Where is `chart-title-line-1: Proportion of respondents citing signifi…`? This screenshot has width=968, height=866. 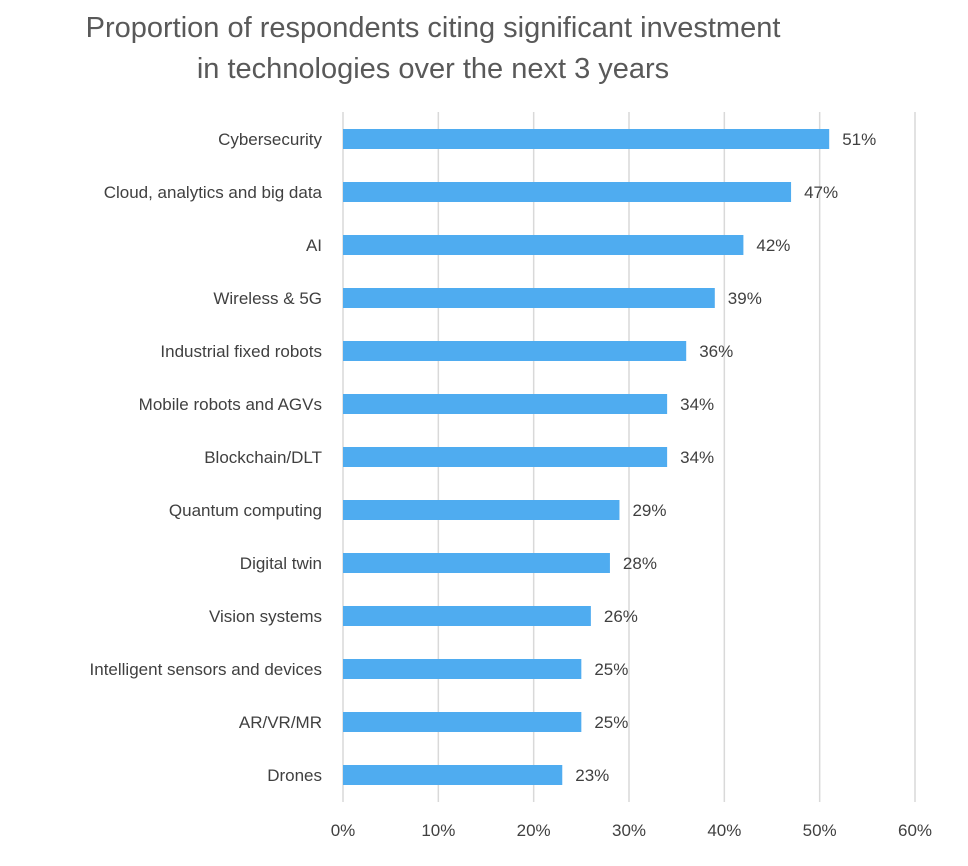
chart-title-line-1: Proportion of respondents citing signifi… is located at coordinates (433, 28).